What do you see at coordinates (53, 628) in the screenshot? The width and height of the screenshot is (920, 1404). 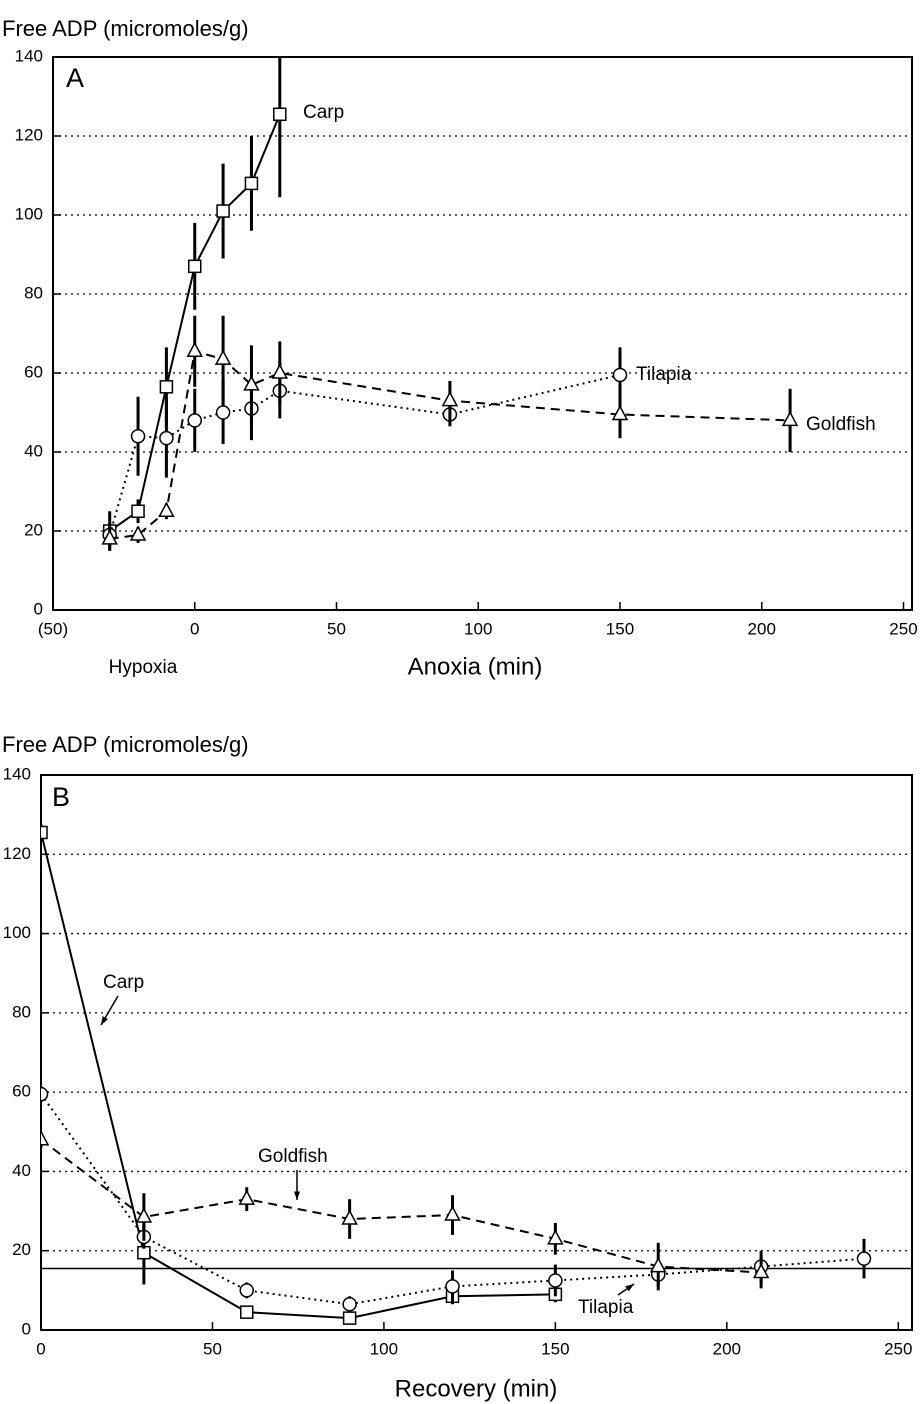 I see `x-tick-label: (50)` at bounding box center [53, 628].